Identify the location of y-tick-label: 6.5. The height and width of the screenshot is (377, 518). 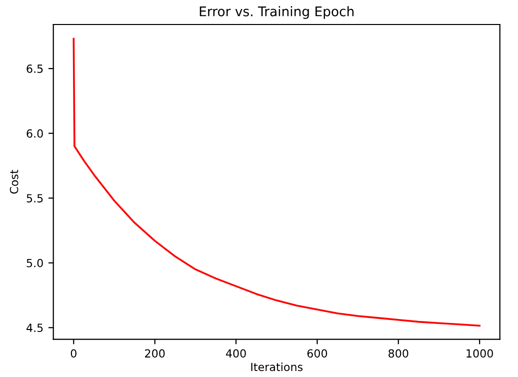
(34, 68).